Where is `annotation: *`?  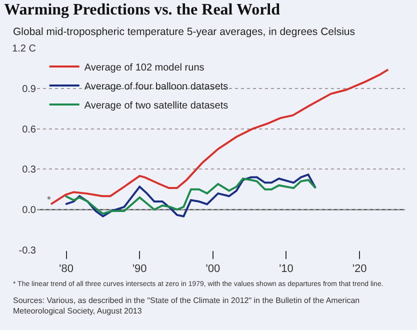 annotation: * is located at coordinates (49, 200).